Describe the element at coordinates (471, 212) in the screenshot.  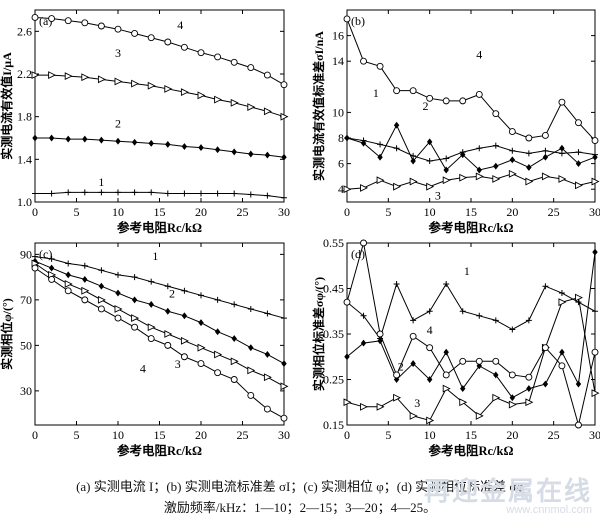
I see `x-tick-label: 15` at that location.